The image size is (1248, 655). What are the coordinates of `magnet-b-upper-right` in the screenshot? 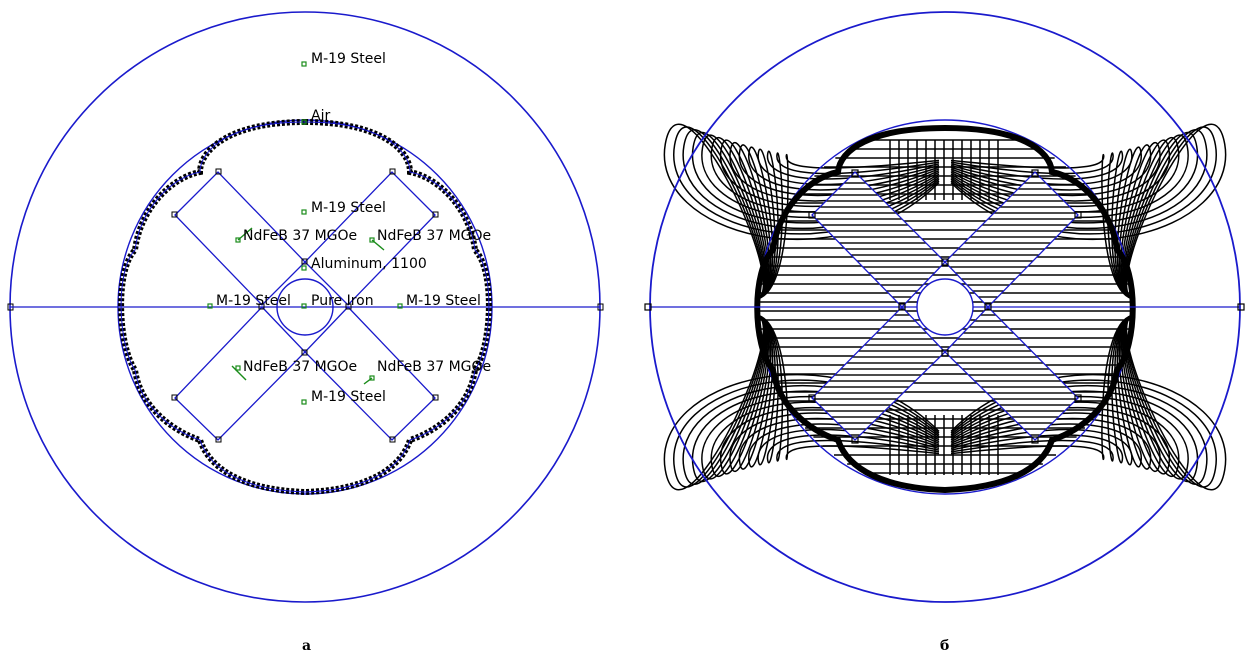 It's located at (1011, 239).